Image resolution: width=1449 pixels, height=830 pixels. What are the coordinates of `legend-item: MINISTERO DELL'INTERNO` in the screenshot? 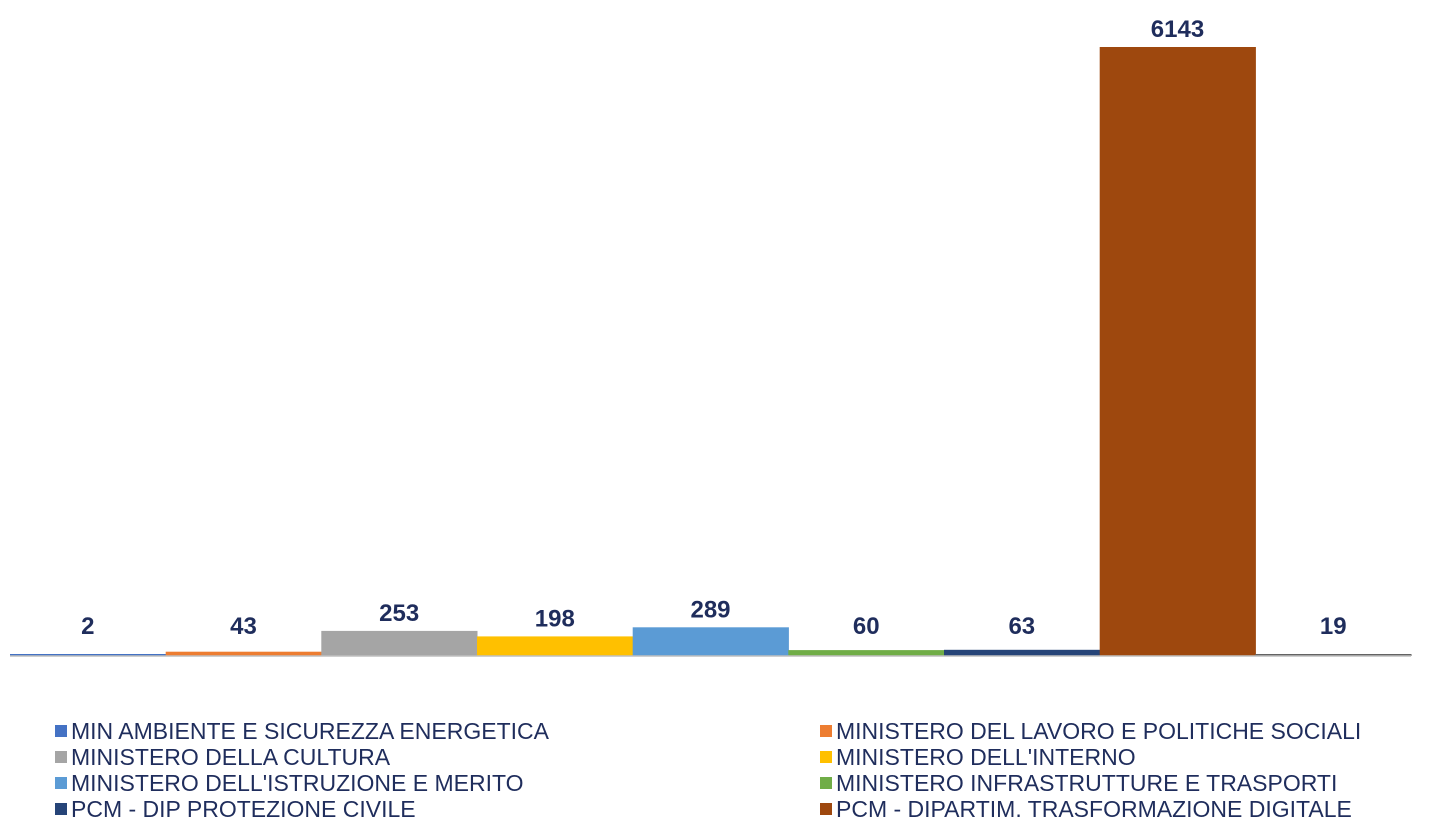 It's located at (1134, 757).